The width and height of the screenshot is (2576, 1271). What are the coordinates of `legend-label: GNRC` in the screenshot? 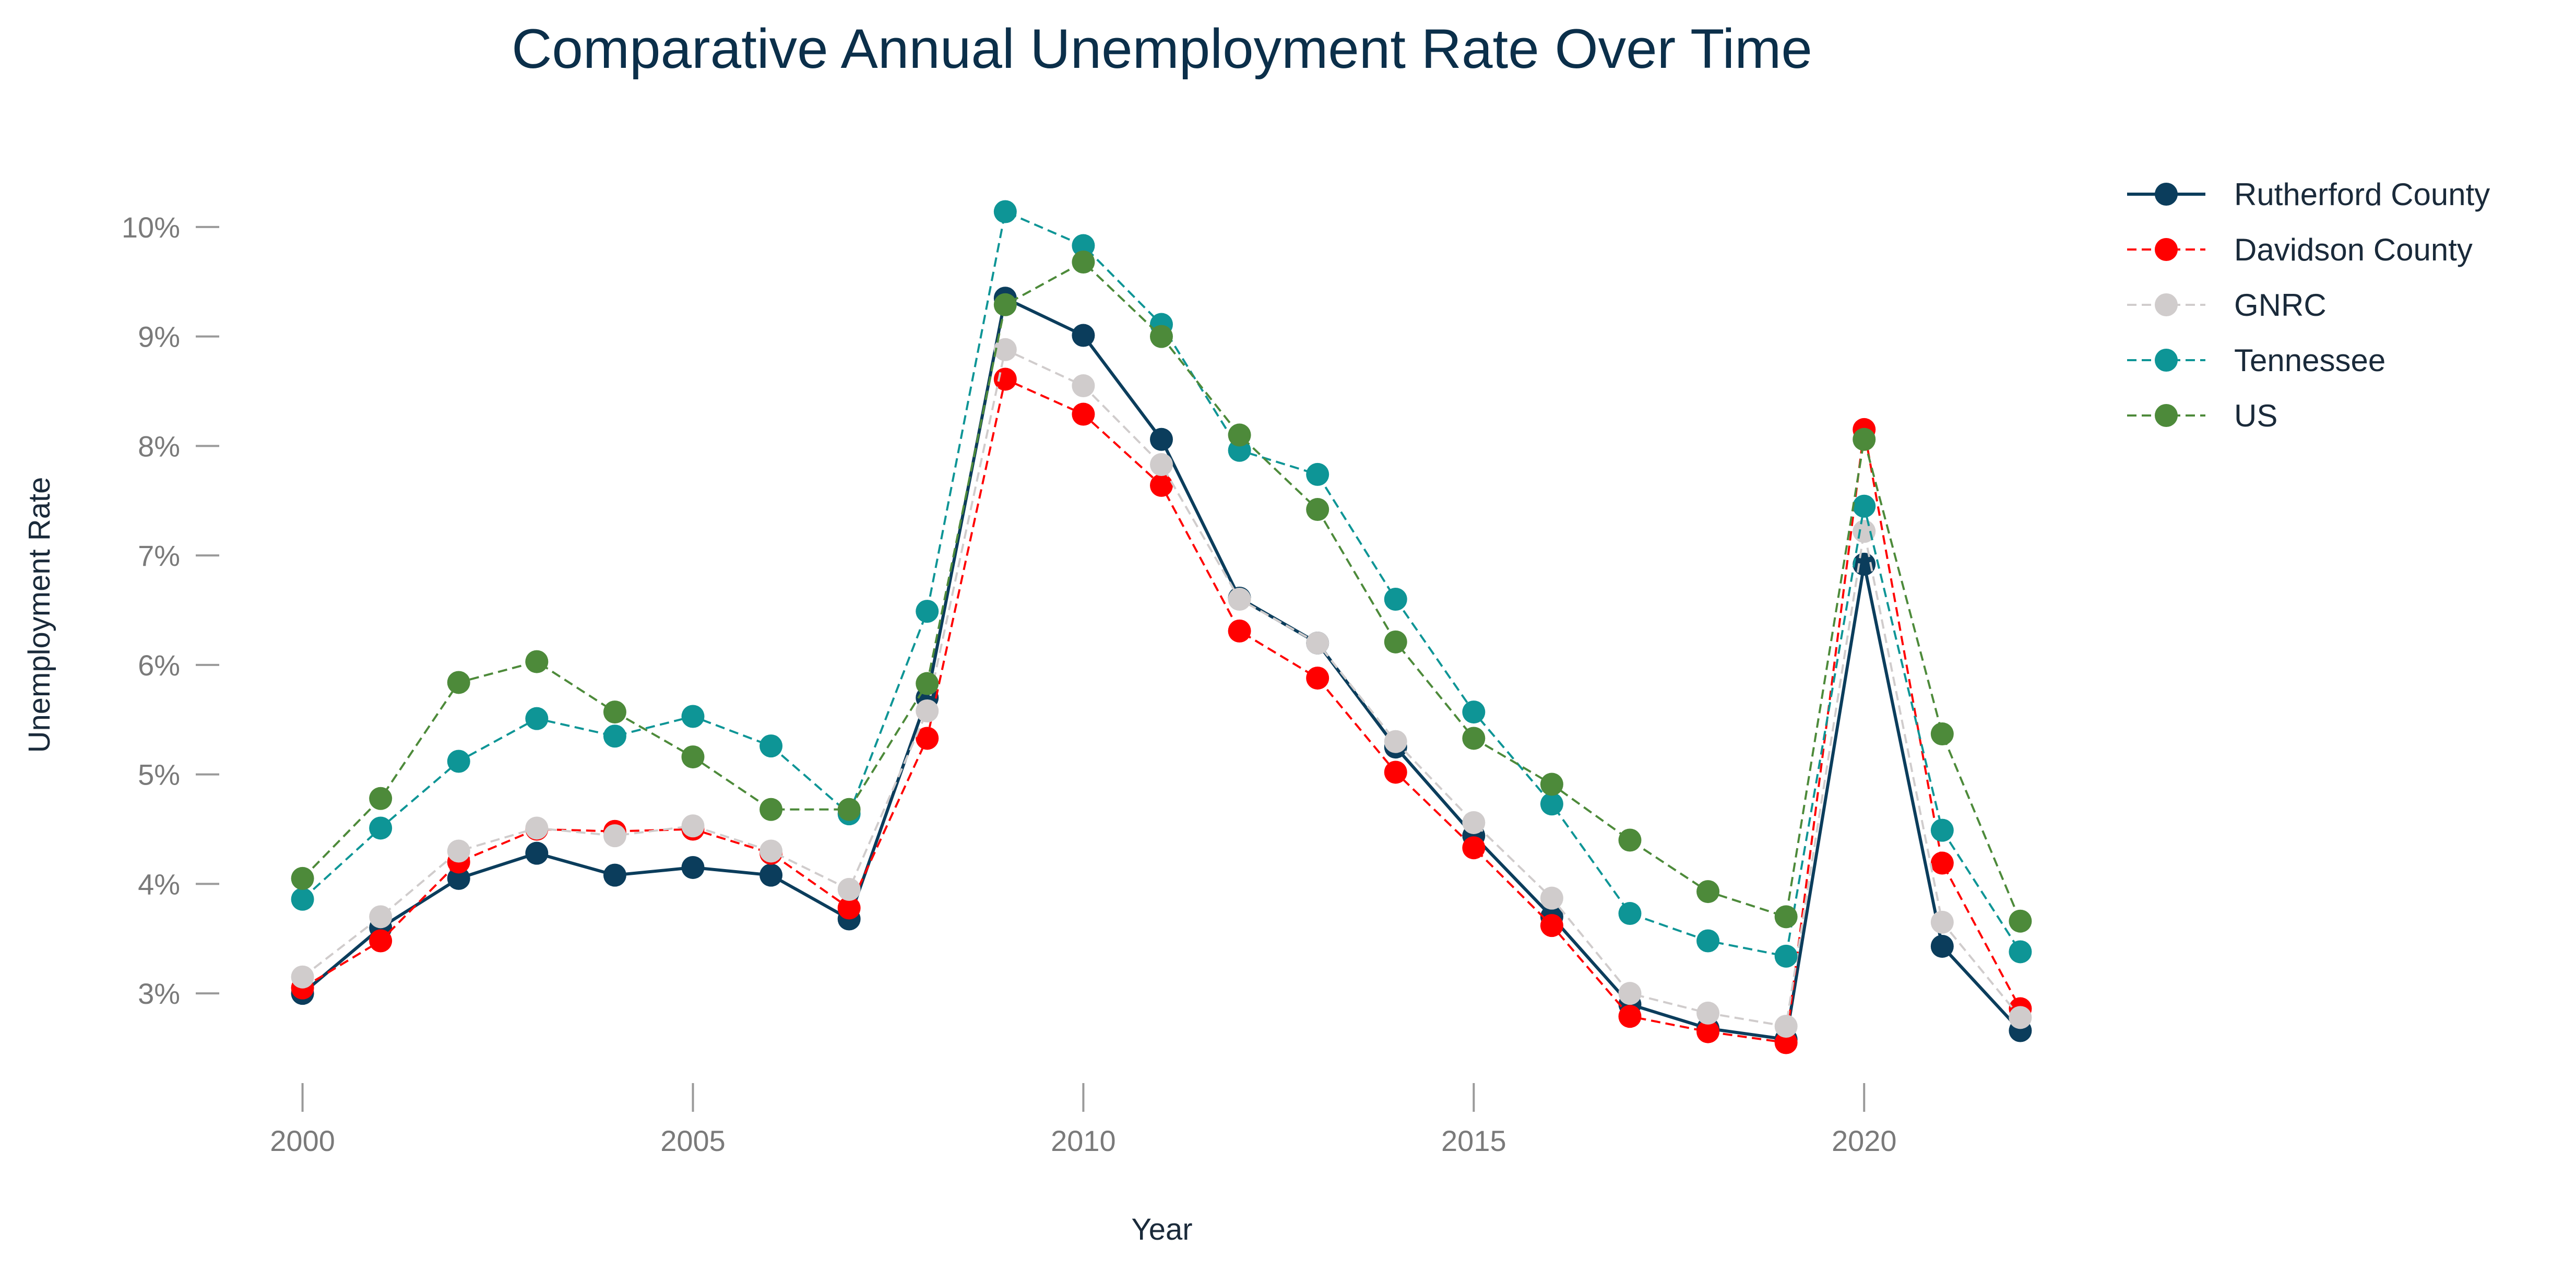 It's located at (2280, 305).